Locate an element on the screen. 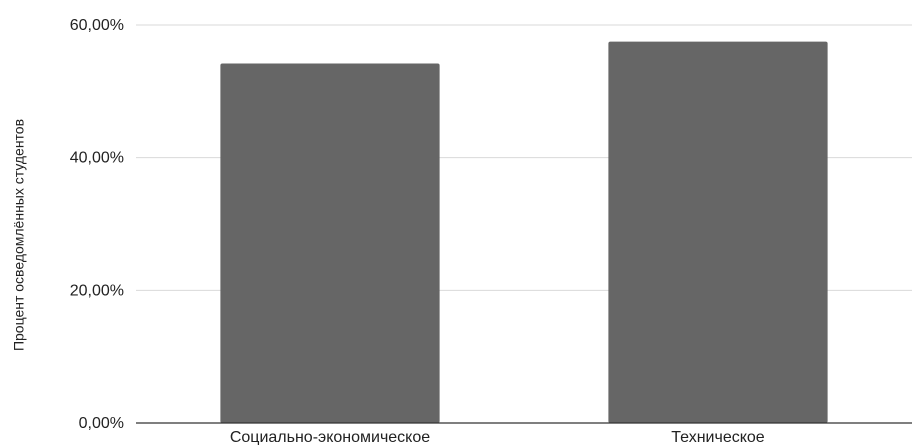 This screenshot has height=445, width=917. y-axis-label: Процент осведомлённых студентов is located at coordinates (19, 235).